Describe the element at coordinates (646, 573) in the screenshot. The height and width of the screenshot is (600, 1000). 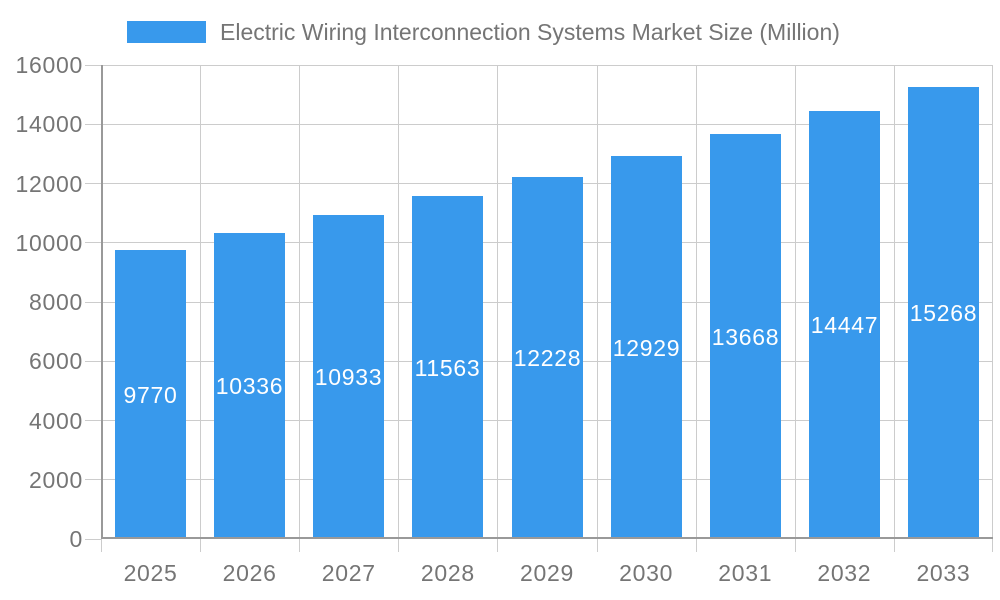
I see `x-tick-label: 2030` at that location.